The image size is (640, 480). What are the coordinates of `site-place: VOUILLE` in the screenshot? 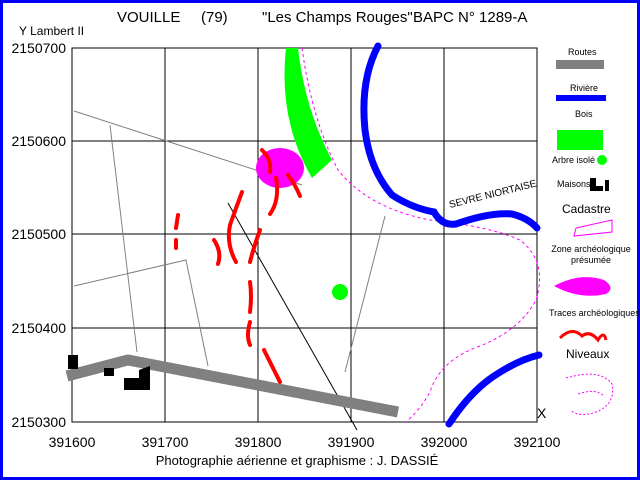 It's located at (148, 17).